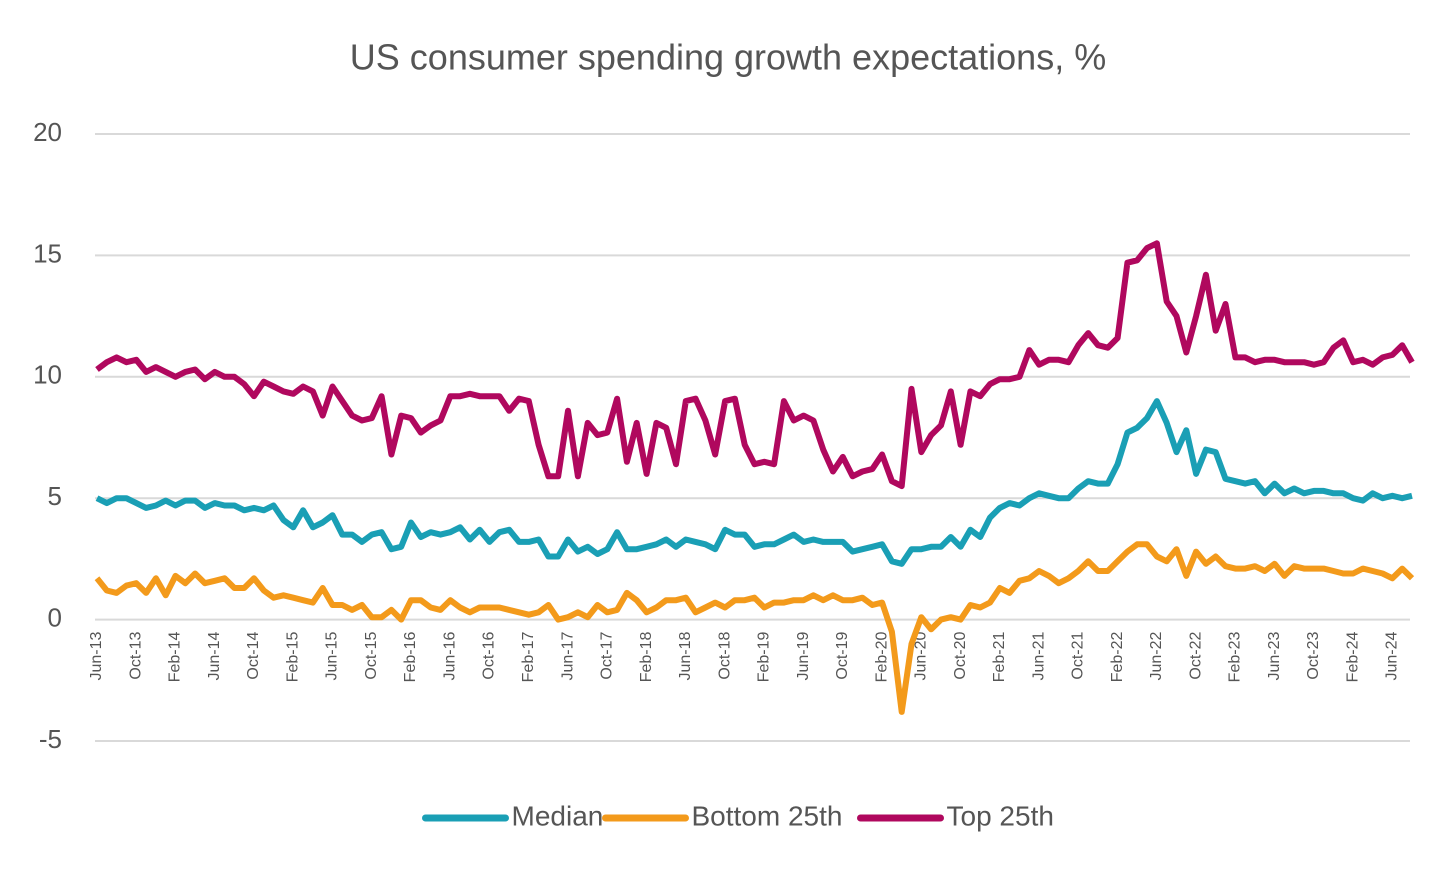 The width and height of the screenshot is (1456, 874). Describe the element at coordinates (55, 496) in the screenshot. I see `y-tick-label: 5` at that location.